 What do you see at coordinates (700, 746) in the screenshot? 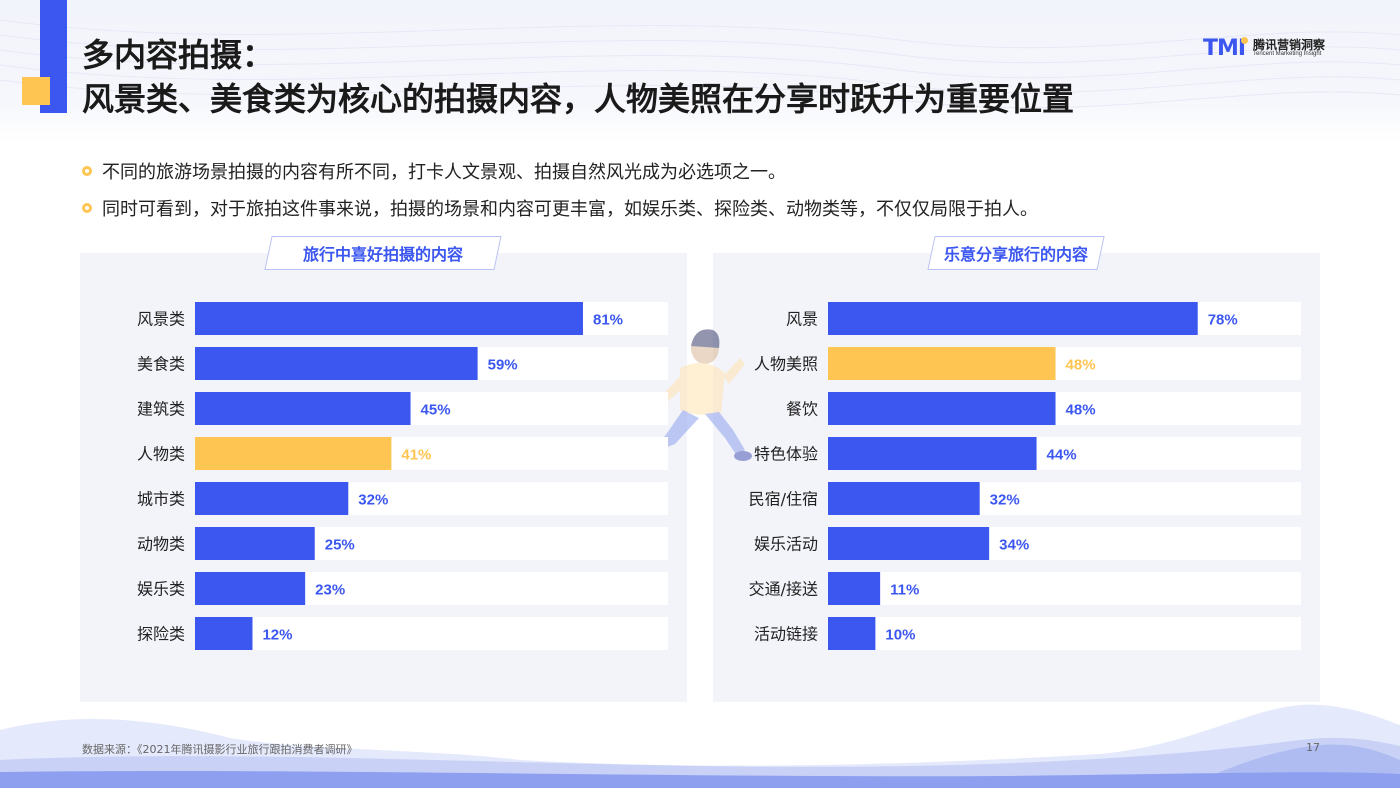
I see `footer-wave-decoration` at bounding box center [700, 746].